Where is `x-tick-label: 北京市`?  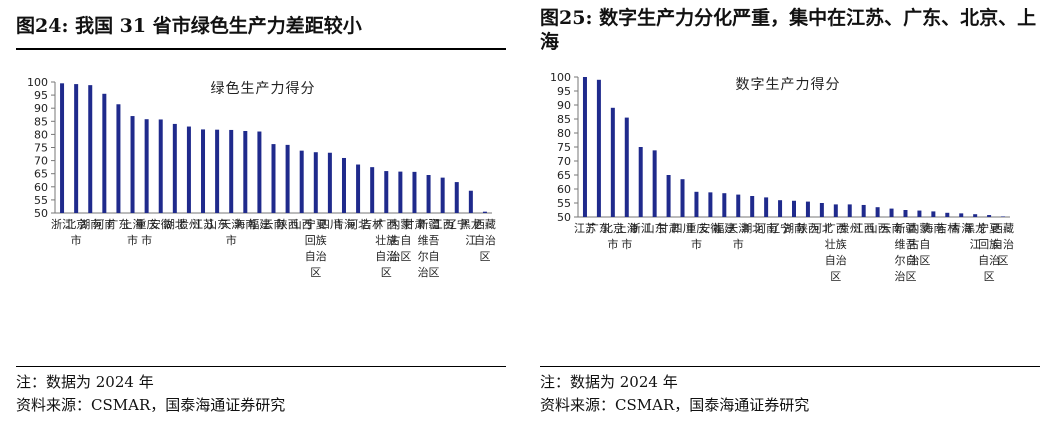 x-tick-label: 北京市 is located at coordinates (613, 236).